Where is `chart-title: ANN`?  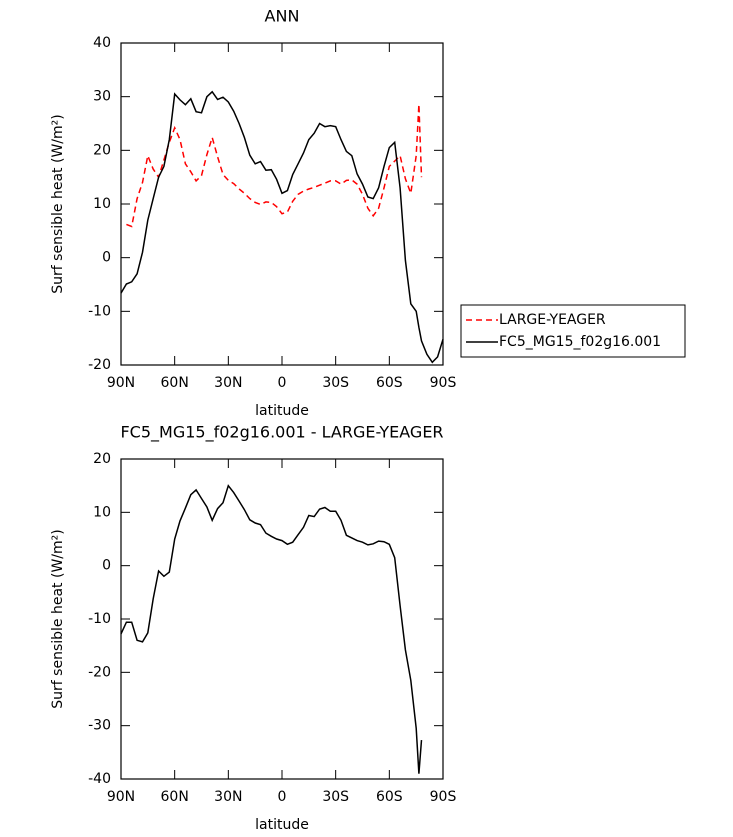 chart-title: ANN is located at coordinates (282, 16).